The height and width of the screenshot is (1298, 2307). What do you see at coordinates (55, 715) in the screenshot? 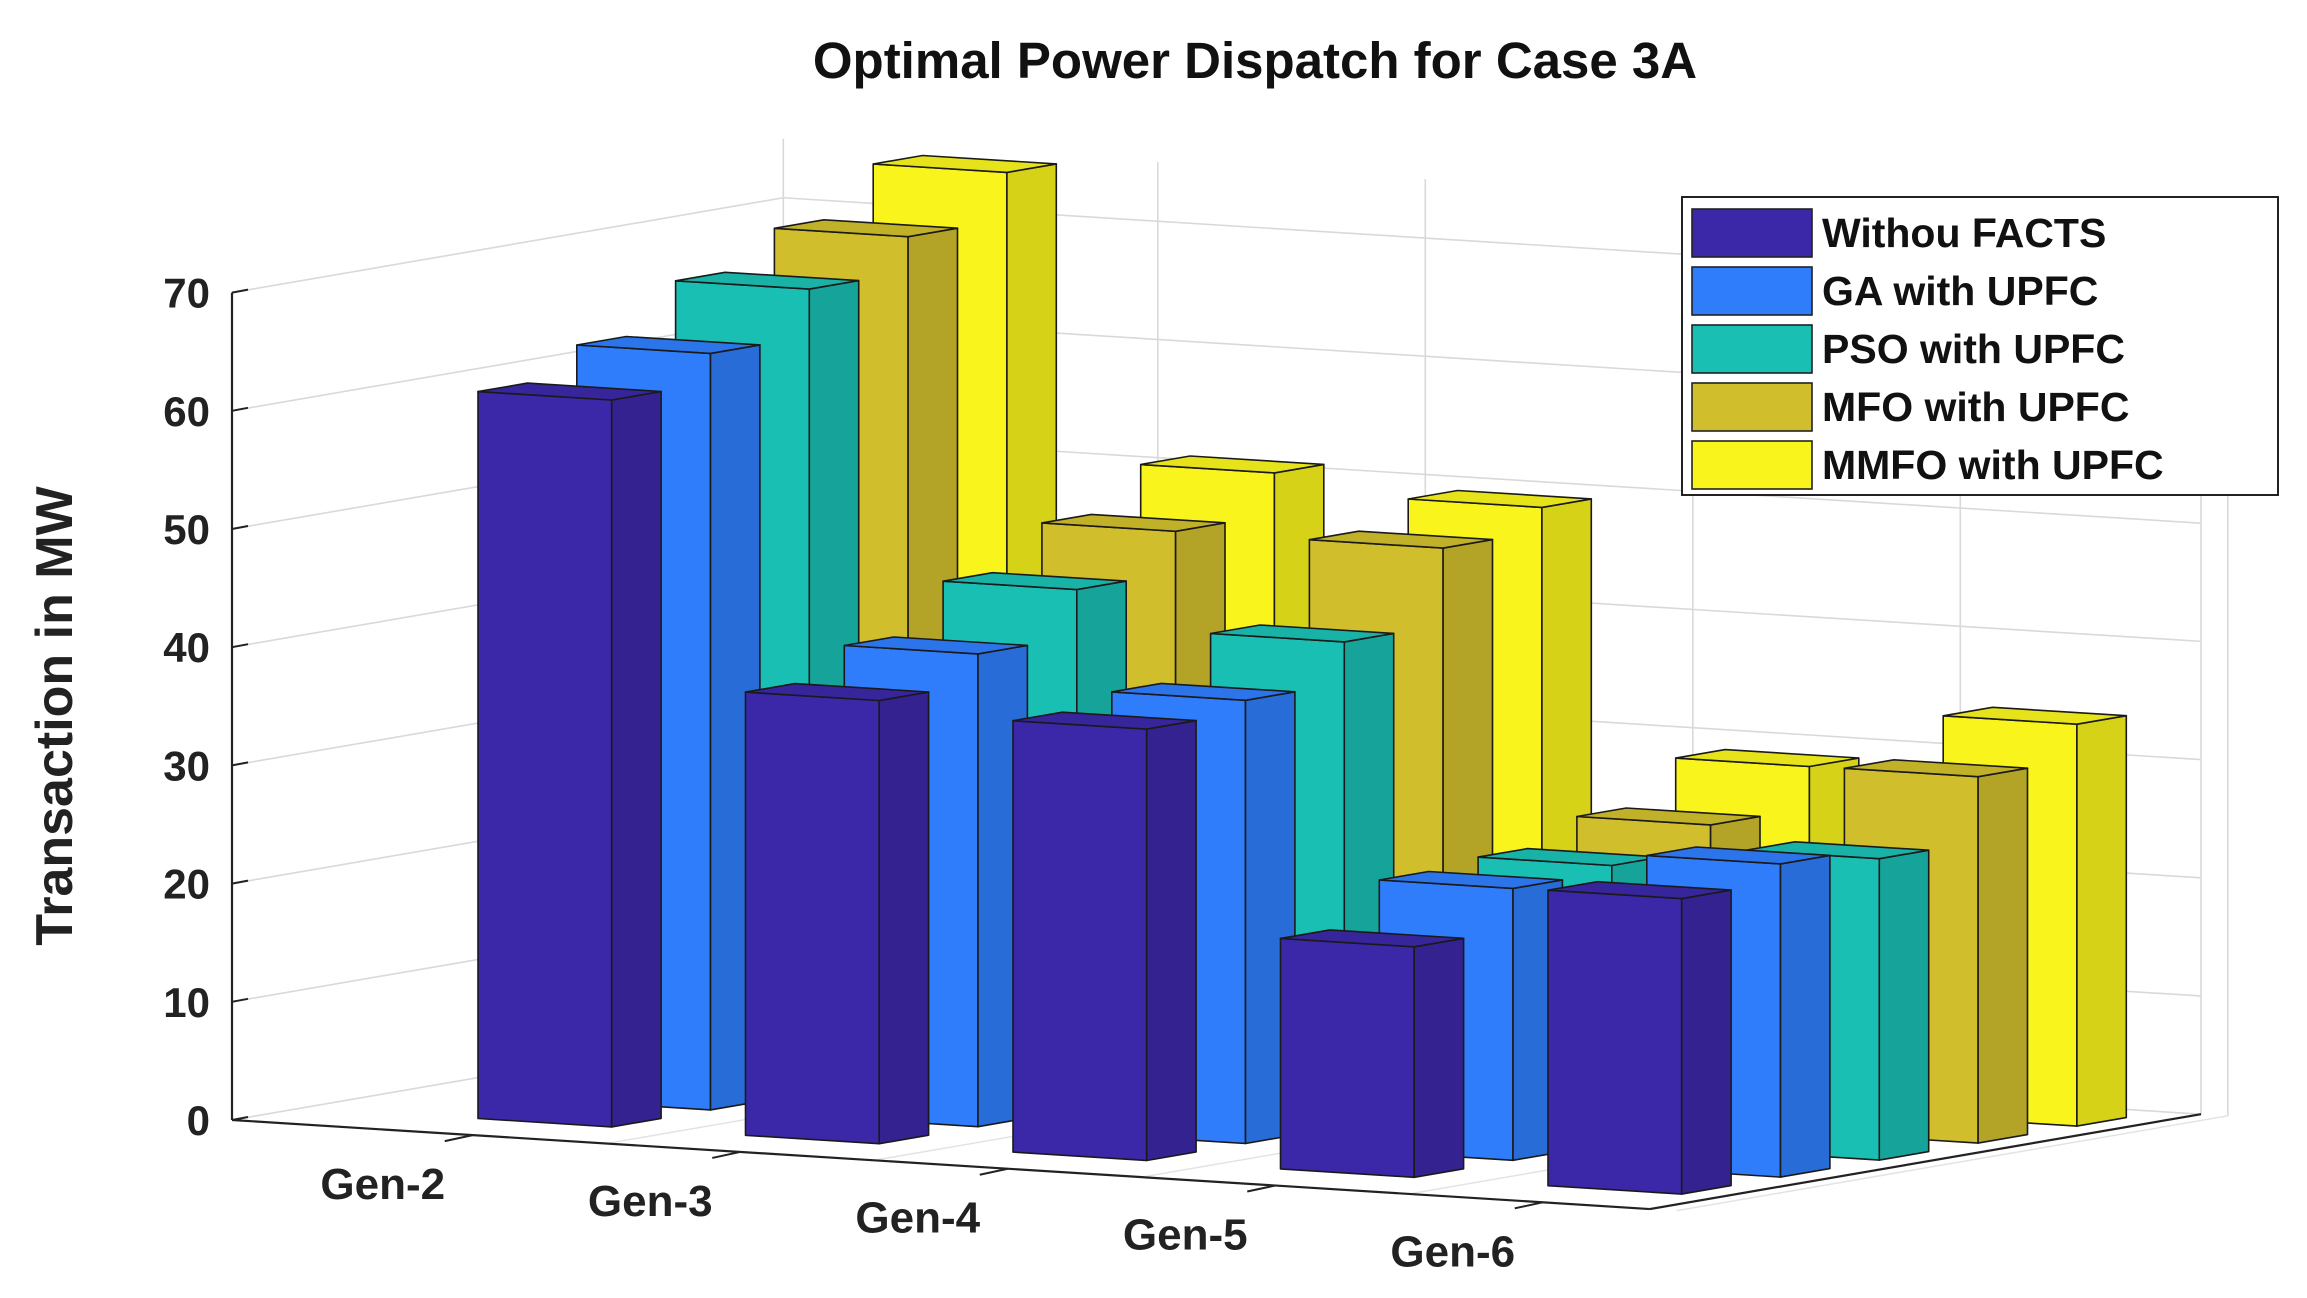
I see `y-axis-label: Transaction in MW` at bounding box center [55, 715].